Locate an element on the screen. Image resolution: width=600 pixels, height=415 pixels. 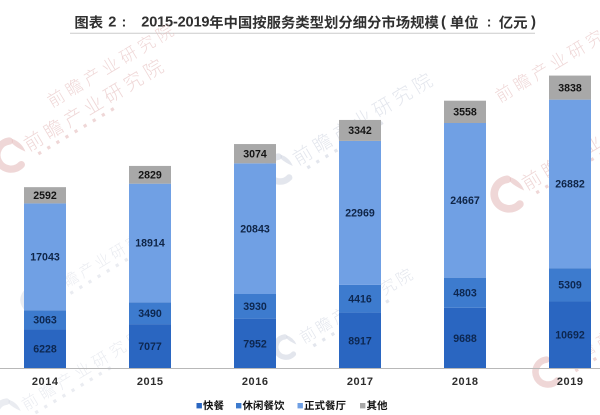
svg-text: 2829 is located at coordinates (150, 176).